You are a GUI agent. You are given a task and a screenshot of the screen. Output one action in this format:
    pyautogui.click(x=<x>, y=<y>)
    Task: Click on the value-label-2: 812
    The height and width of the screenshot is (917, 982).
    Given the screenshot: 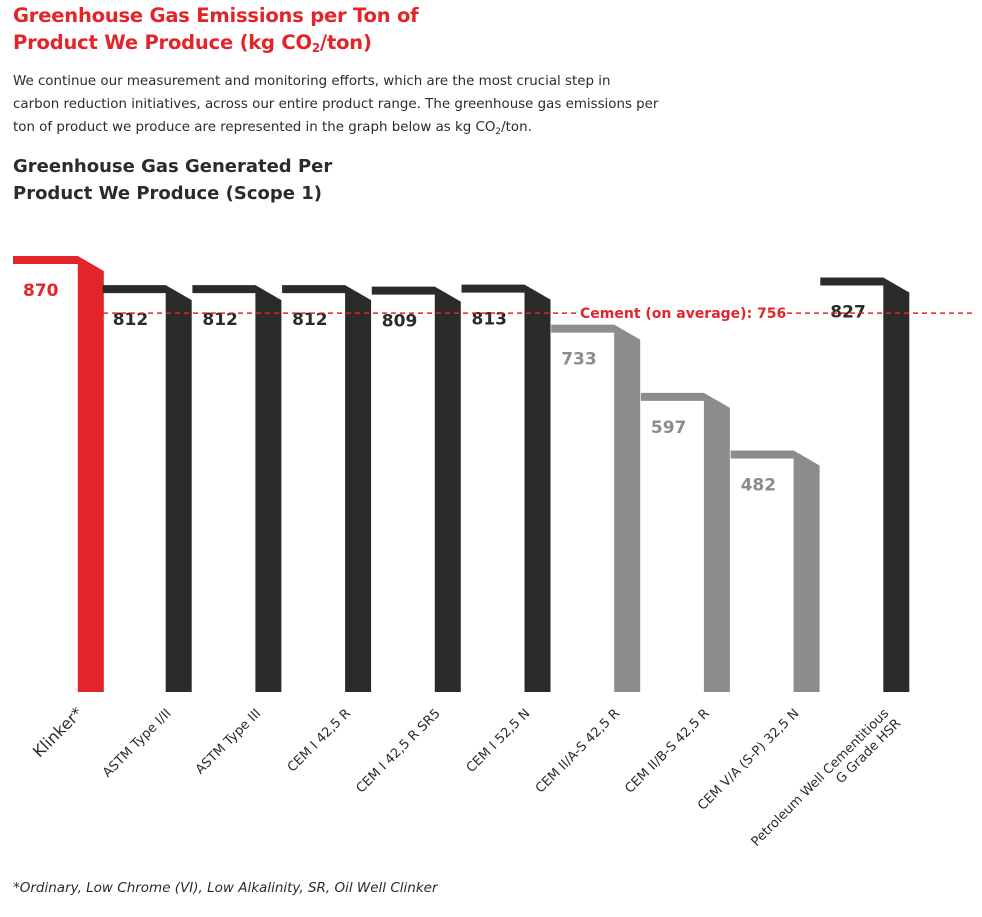 What is the action you would take?
    pyautogui.click(x=131, y=320)
    